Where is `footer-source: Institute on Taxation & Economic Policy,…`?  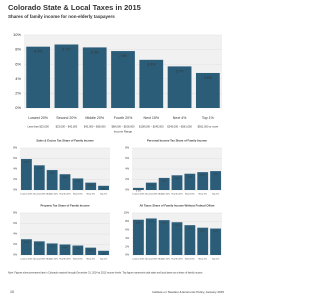
footer-source: Institute on Taxation & Economic Policy,… is located at coordinates (188, 292).